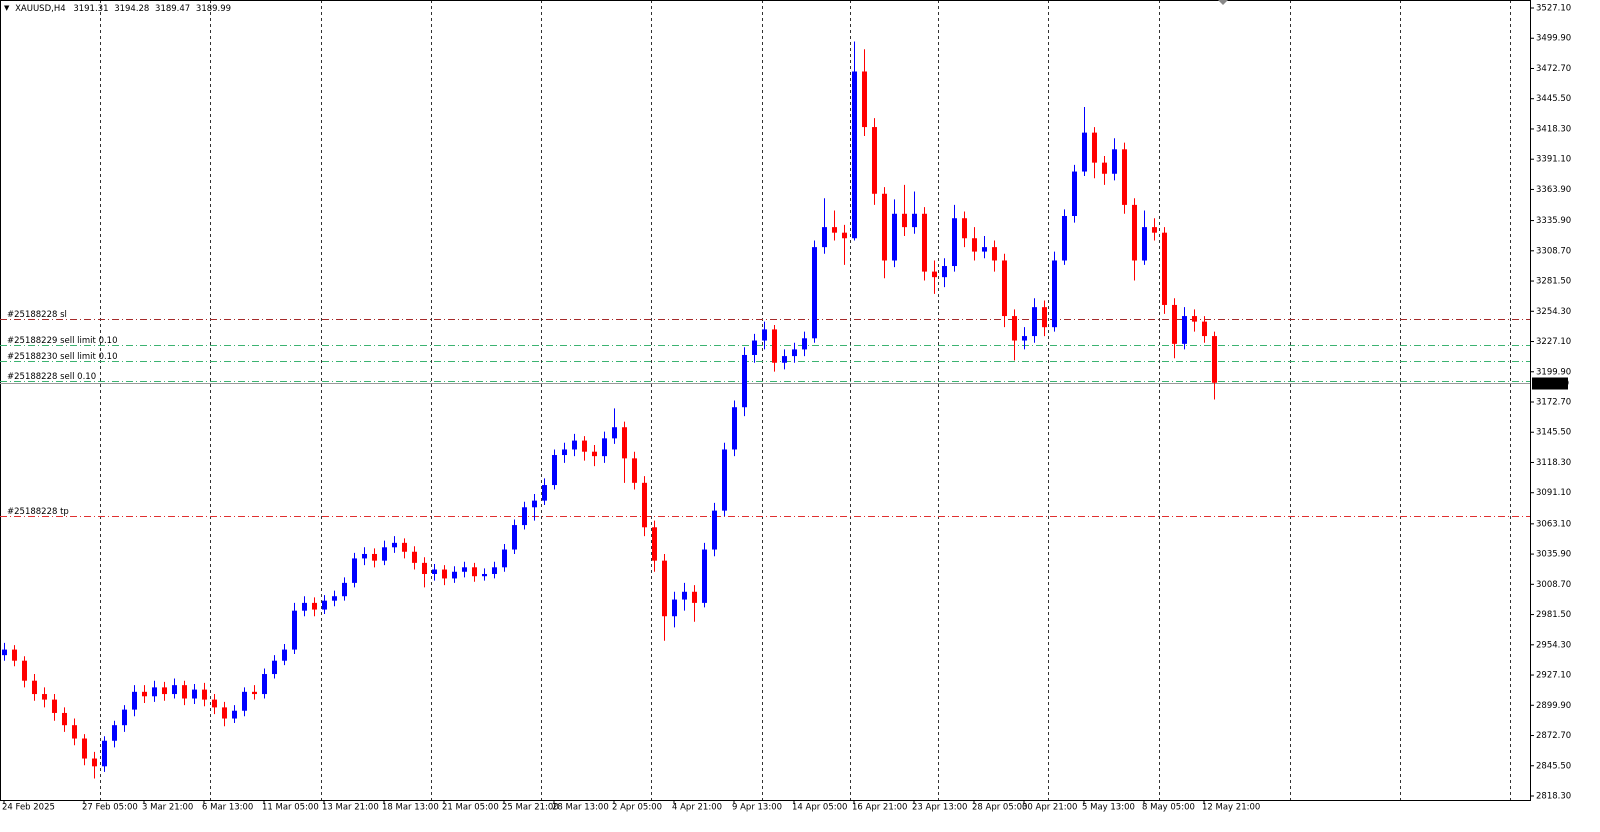  What do you see at coordinates (1553, 463) in the screenshot?
I see `y-tick-label: 3118.30` at bounding box center [1553, 463].